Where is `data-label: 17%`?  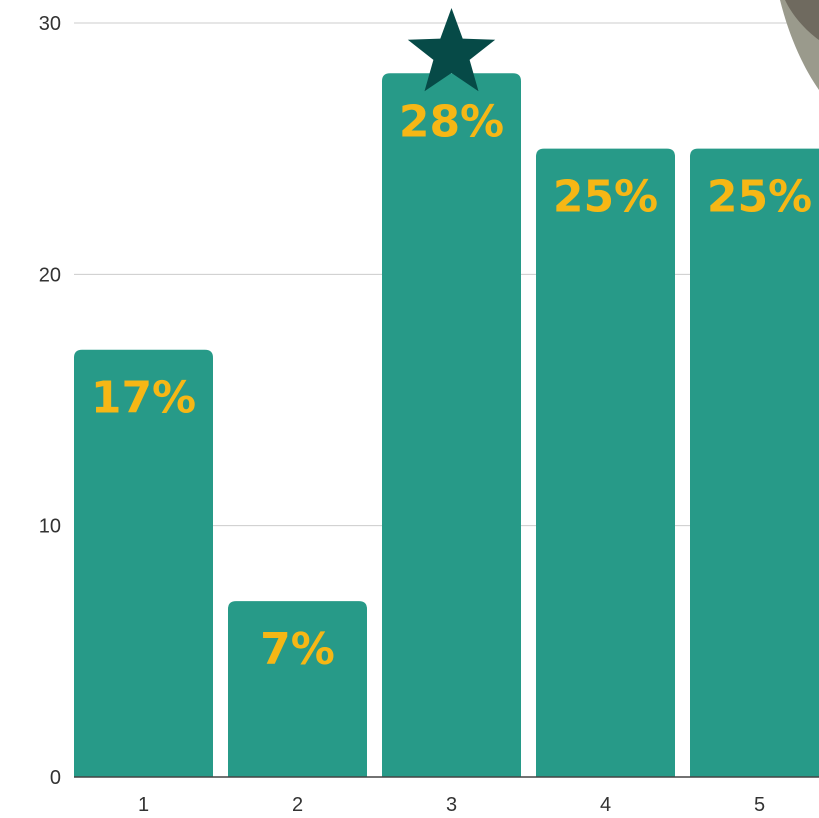
data-label: 17% is located at coordinates (143, 398).